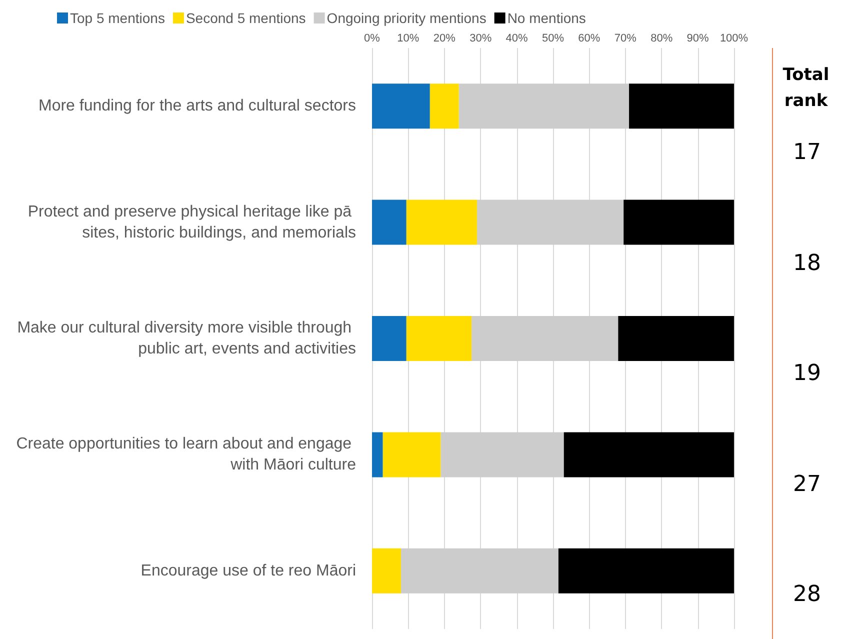 This screenshot has height=639, width=843. Describe the element at coordinates (197, 106) in the screenshot. I see `y-tick-label: More funding for the arts and cultural sectors` at that location.